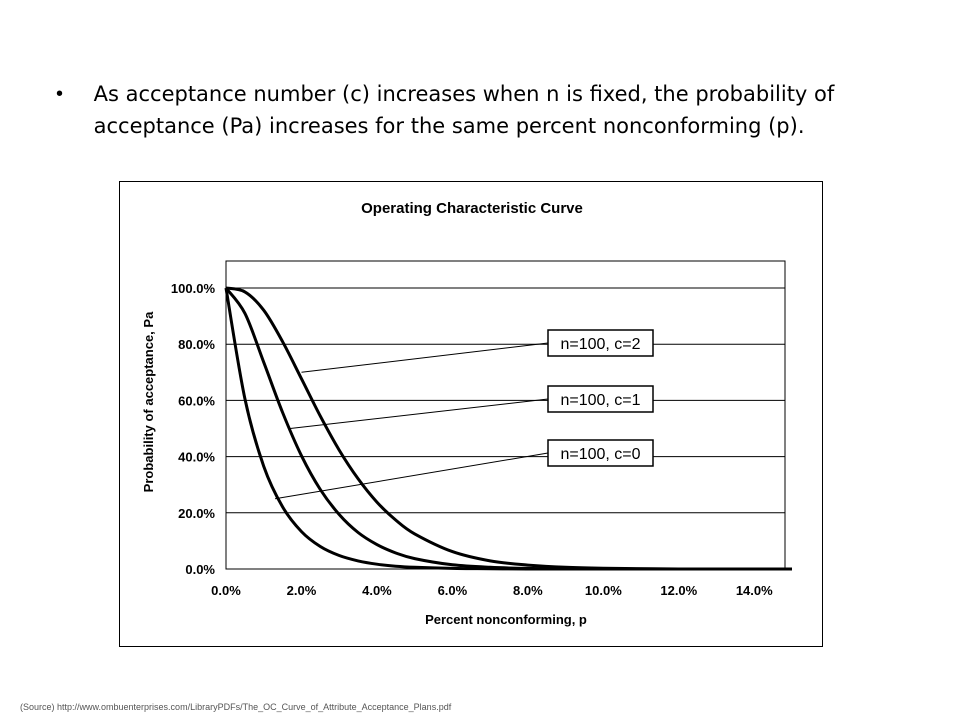 This screenshot has height=720, width=960. Describe the element at coordinates (196, 513) in the screenshot. I see `y-tick-label: 20.0%` at that location.